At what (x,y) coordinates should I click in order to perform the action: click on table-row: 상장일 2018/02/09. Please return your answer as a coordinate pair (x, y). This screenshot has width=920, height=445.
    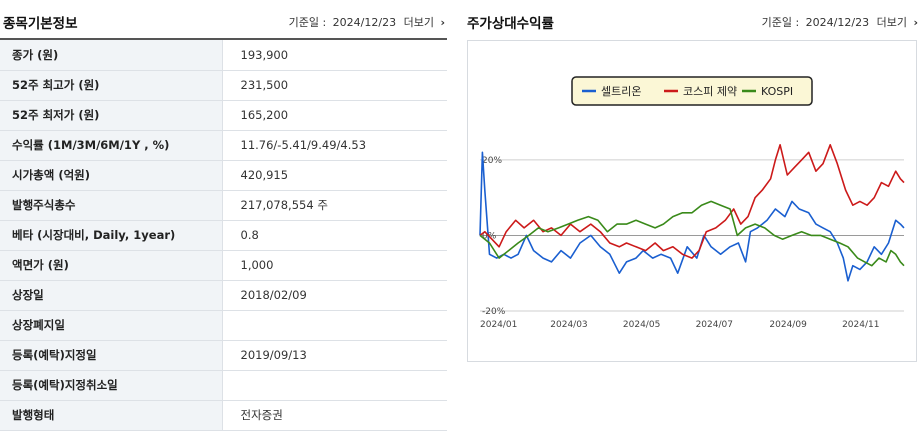
    Looking at the image, I should click on (223, 295).